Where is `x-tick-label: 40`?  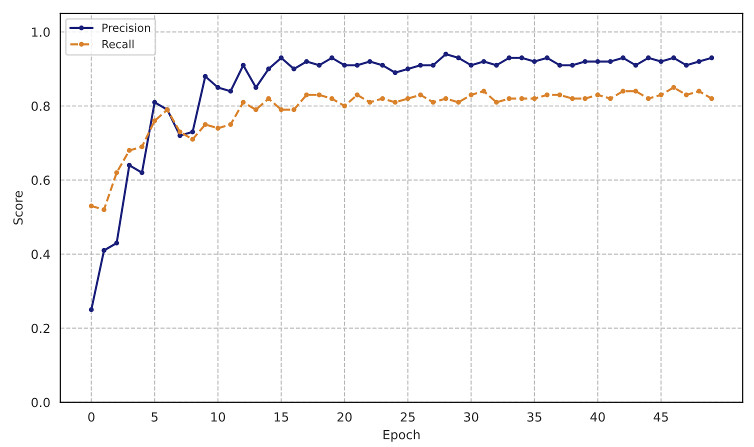 x-tick-label: 40 is located at coordinates (597, 417).